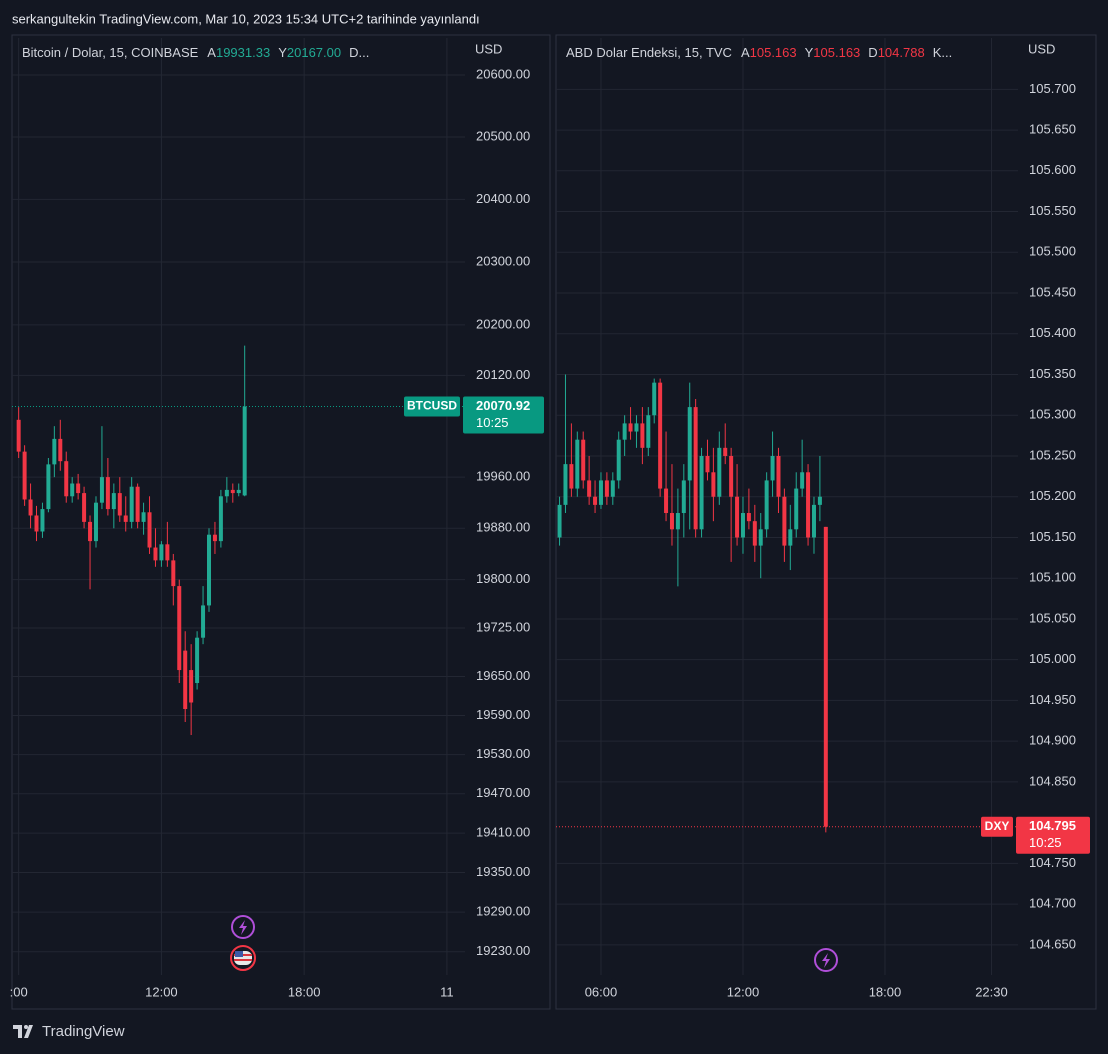 This screenshot has width=1108, height=1054. What do you see at coordinates (314, 52) in the screenshot?
I see `legend-value: 20167.00` at bounding box center [314, 52].